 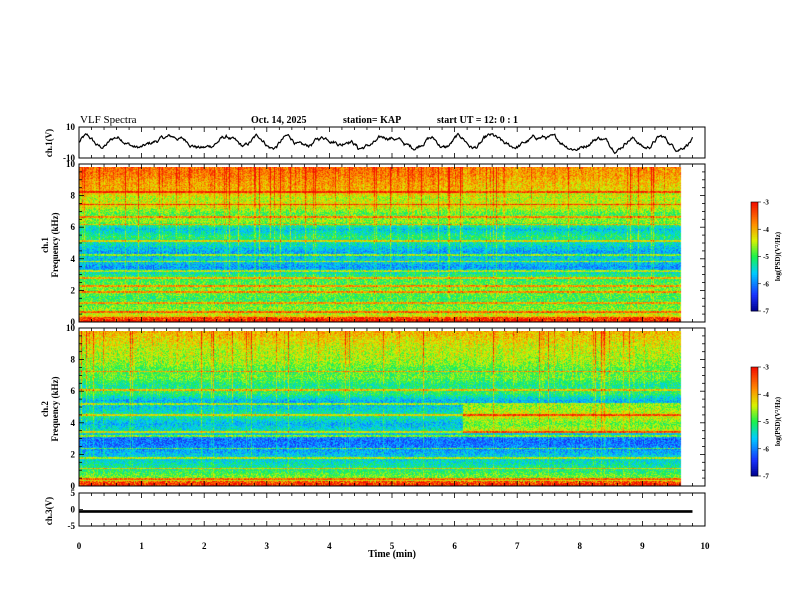 I want to click on time-tick-label: 1, so click(x=141, y=546).